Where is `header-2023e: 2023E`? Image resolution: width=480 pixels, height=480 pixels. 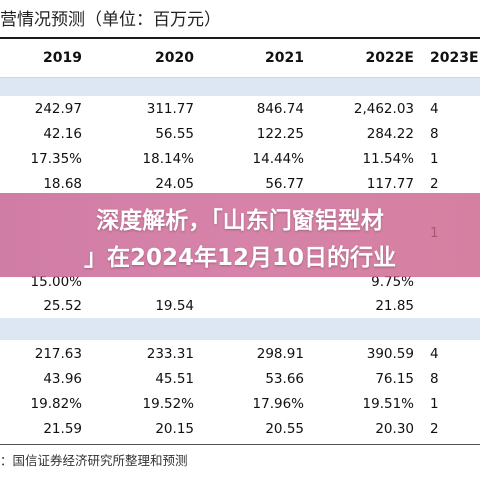 header-2023e: 2023E is located at coordinates (454, 58).